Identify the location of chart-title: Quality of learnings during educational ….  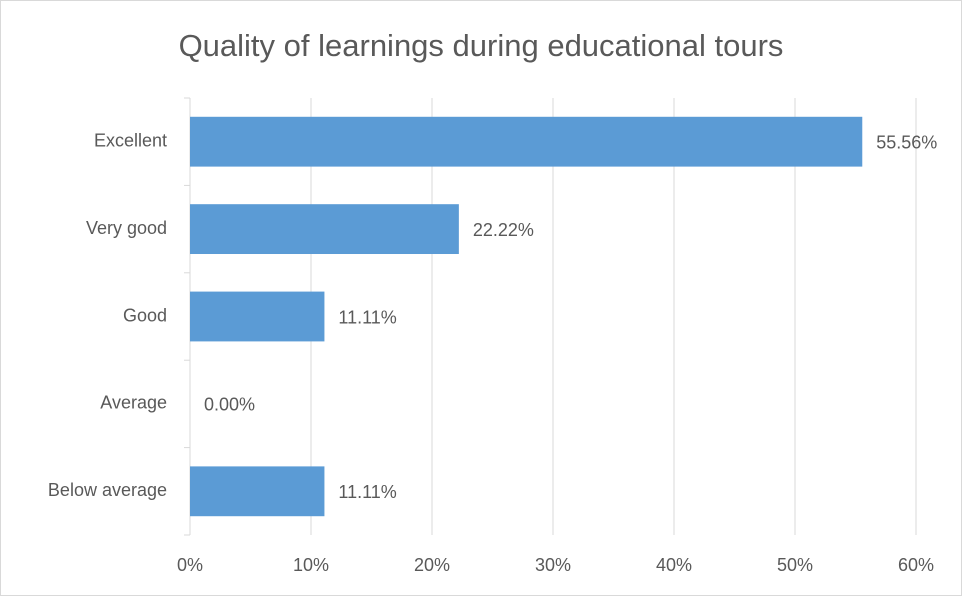
(481, 45).